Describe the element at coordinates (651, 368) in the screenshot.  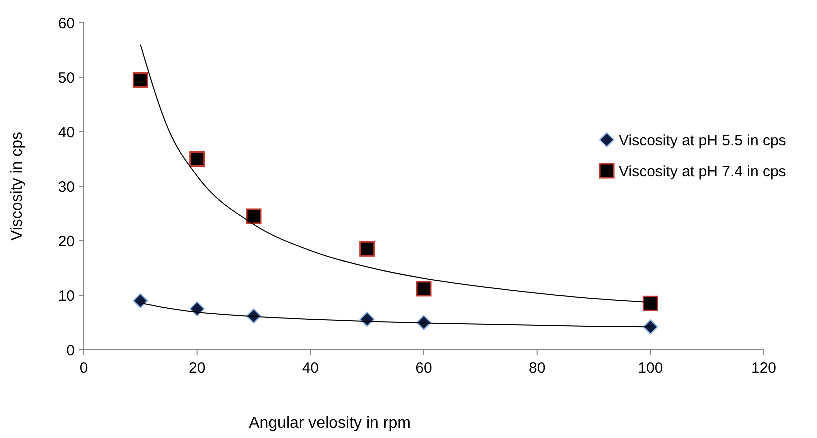
I see `x-tick-label: 100` at that location.